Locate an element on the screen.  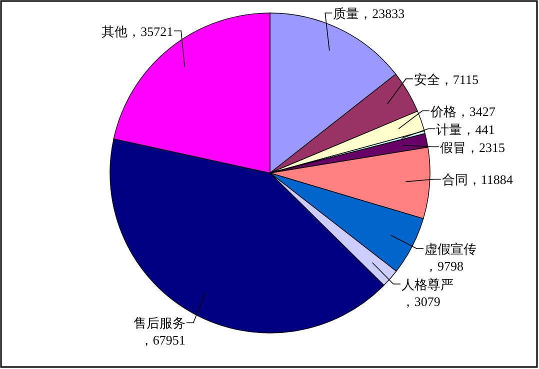
slice-label: 合同 is located at coordinates (455, 180).